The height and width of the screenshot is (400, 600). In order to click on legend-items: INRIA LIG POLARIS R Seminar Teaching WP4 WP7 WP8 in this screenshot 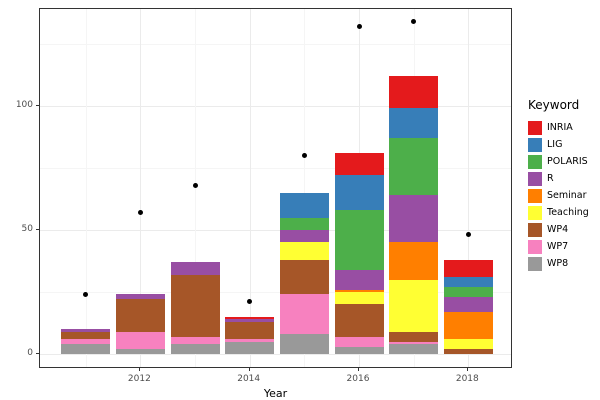, I will do `click(564, 195)`.